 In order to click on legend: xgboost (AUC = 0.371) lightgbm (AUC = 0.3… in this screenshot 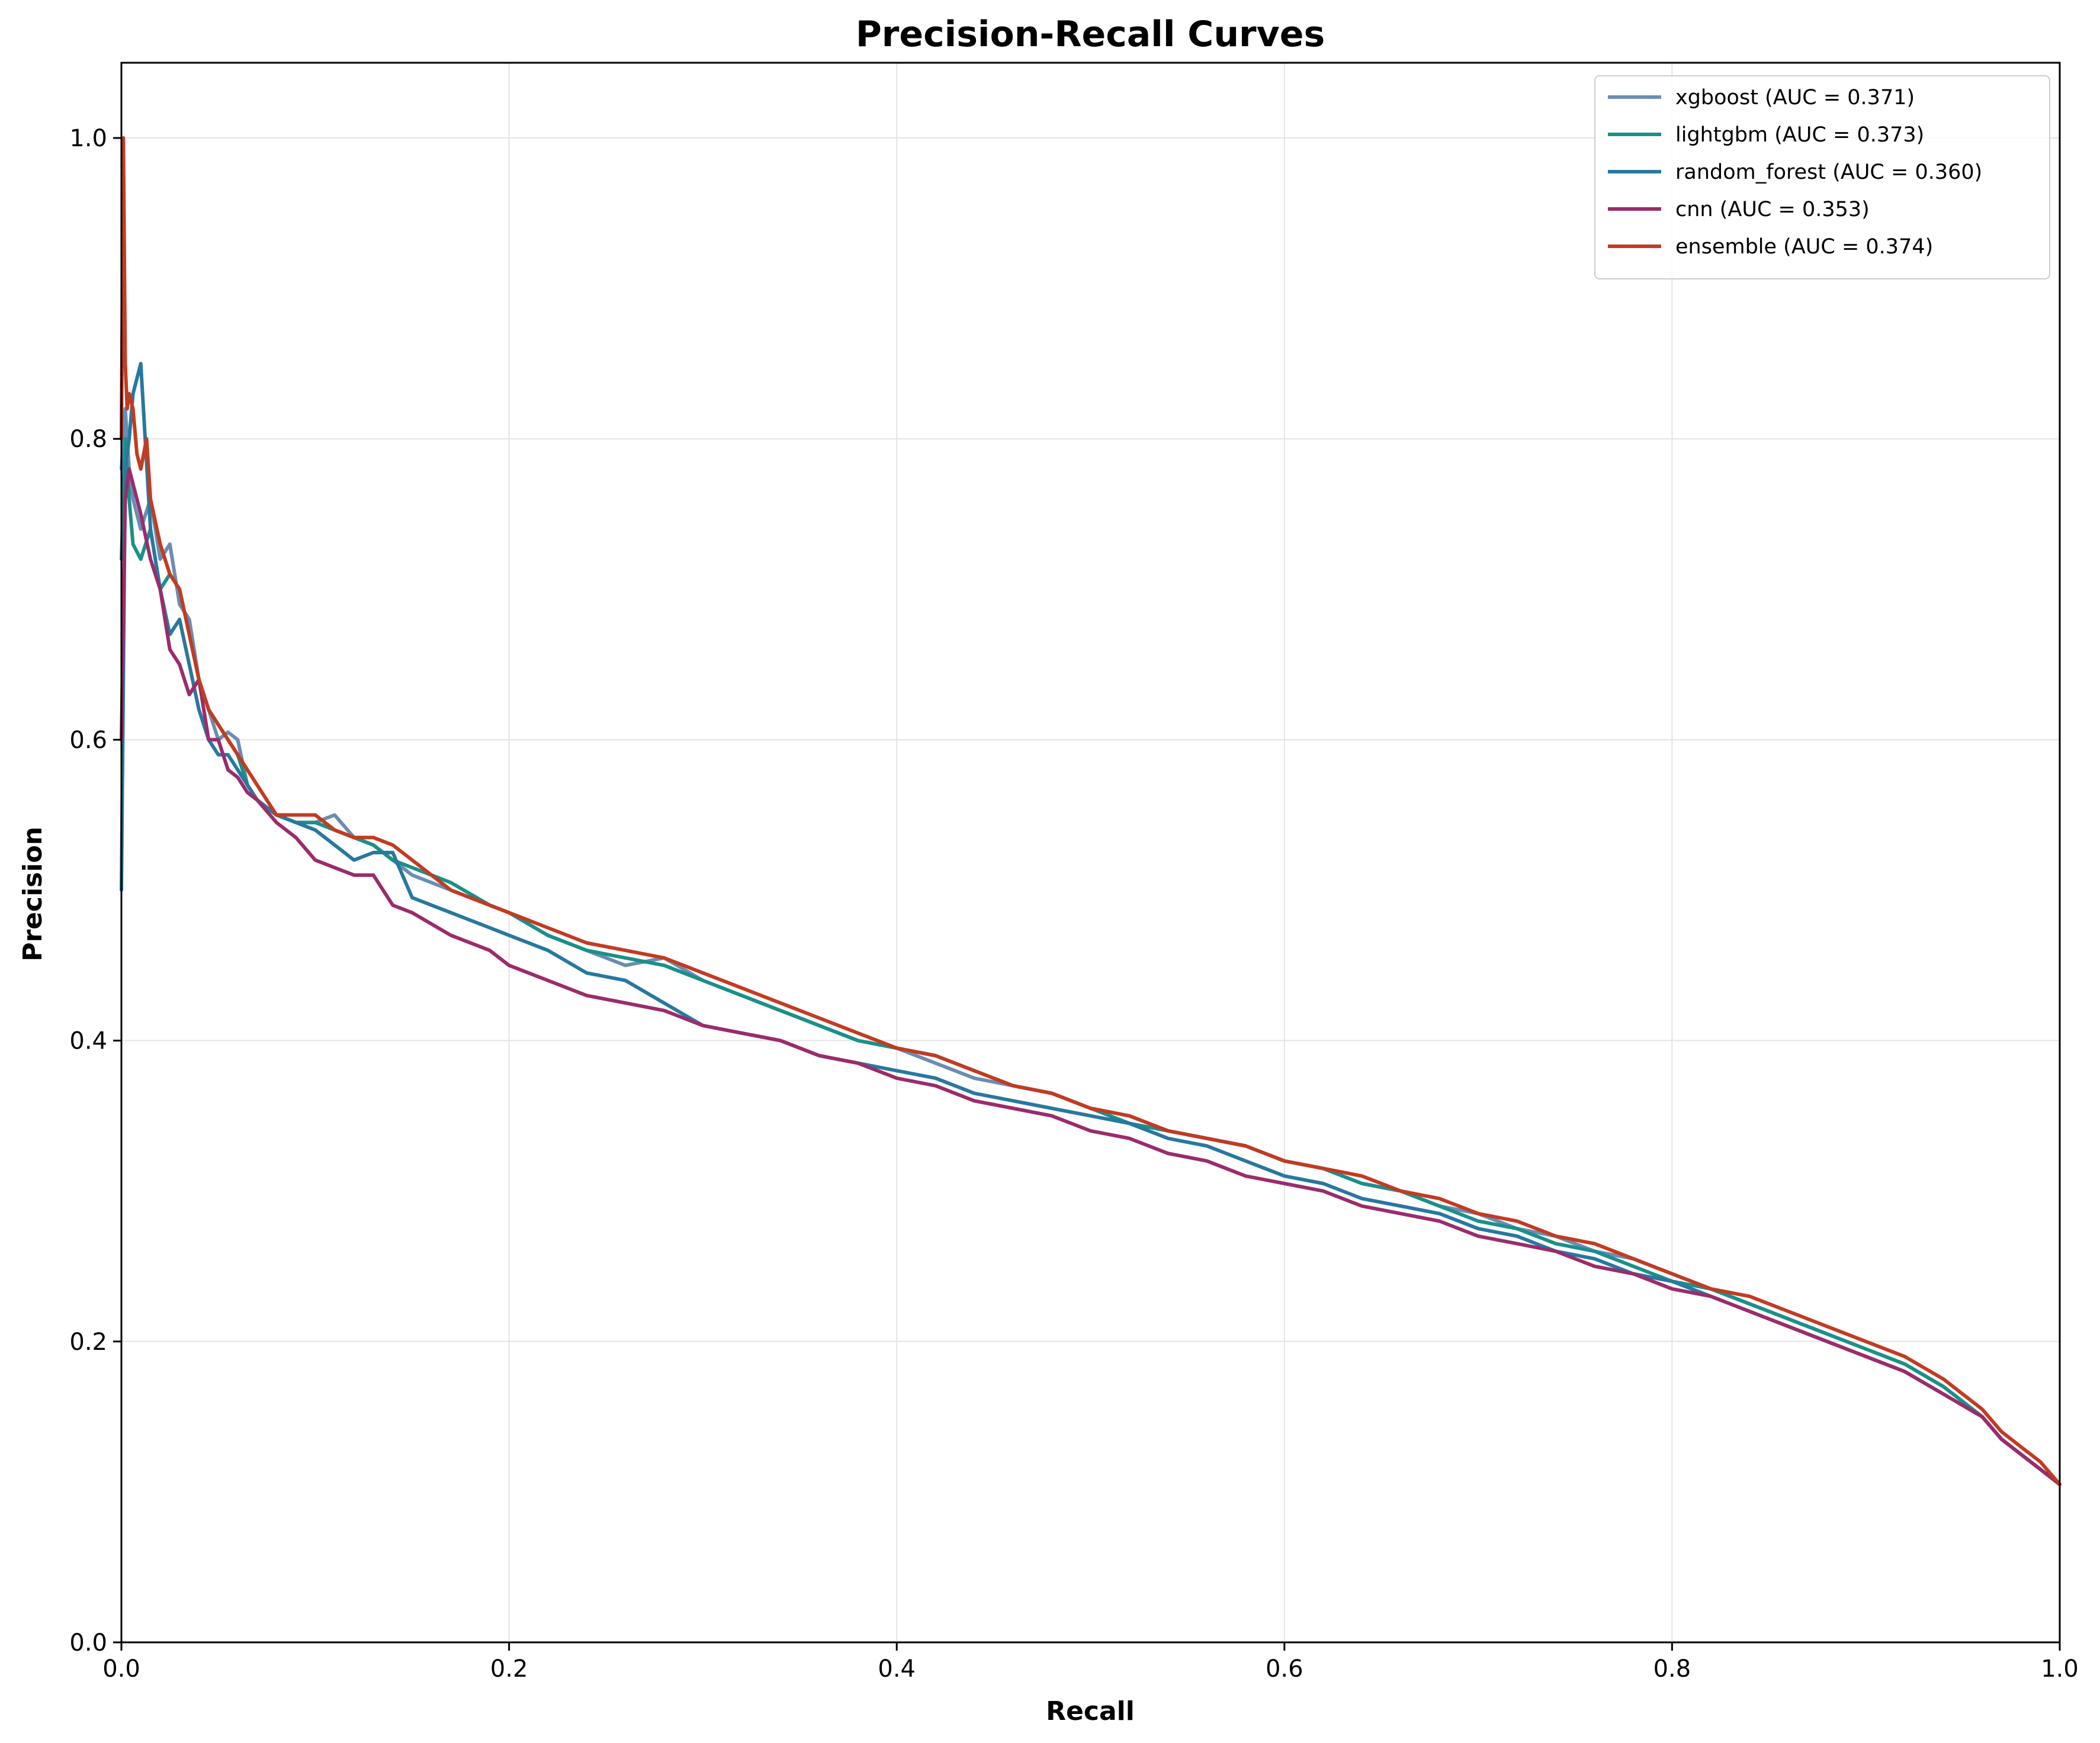, I will do `click(1822, 177)`.